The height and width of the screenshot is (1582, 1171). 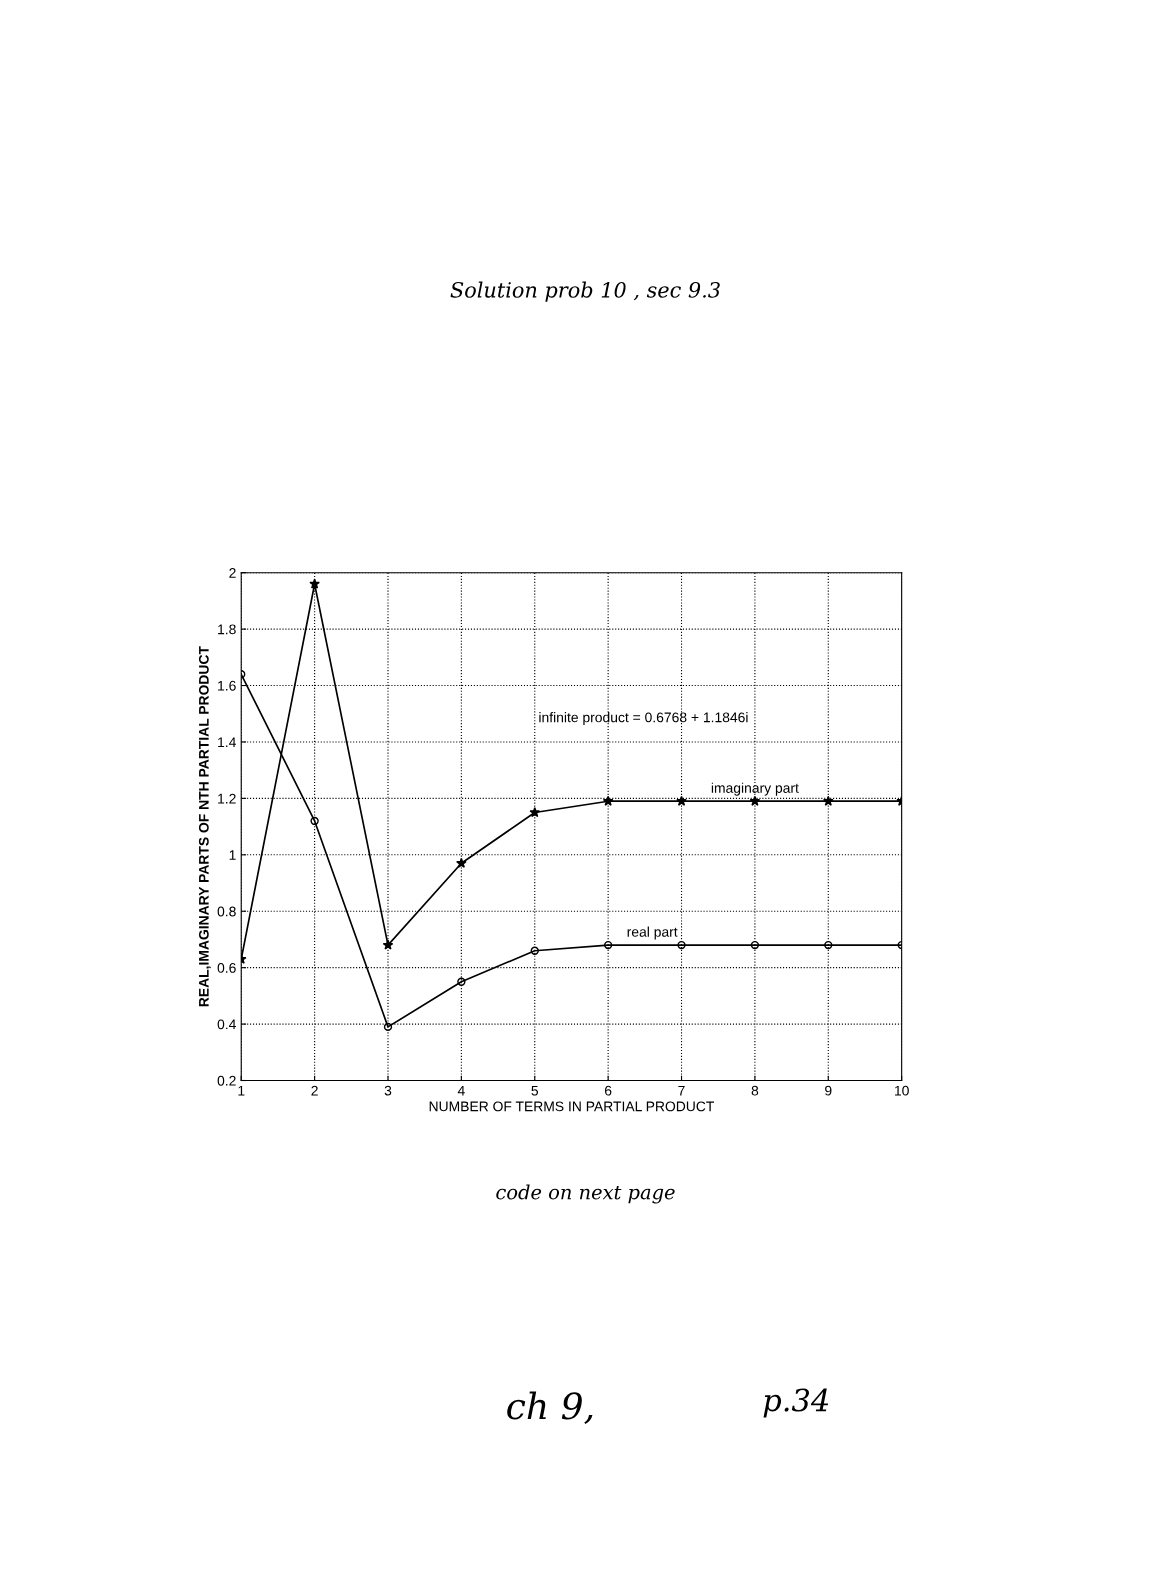 I want to click on y-tick-label: 1.4, so click(x=227, y=742).